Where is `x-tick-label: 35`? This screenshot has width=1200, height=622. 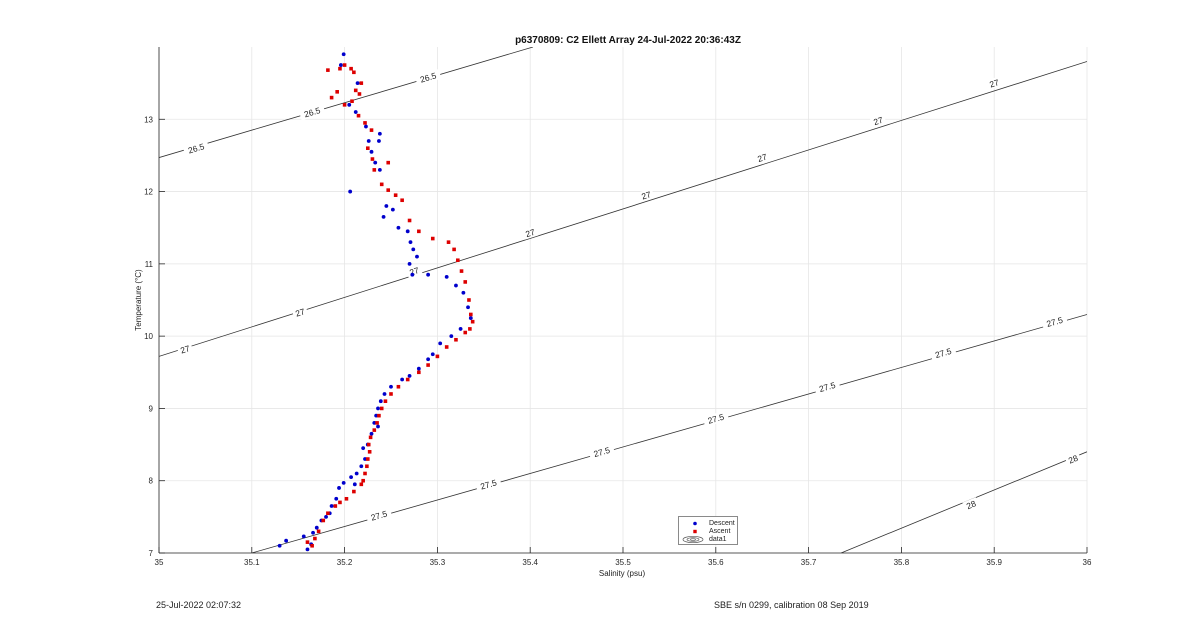 x-tick-label: 35 is located at coordinates (159, 562).